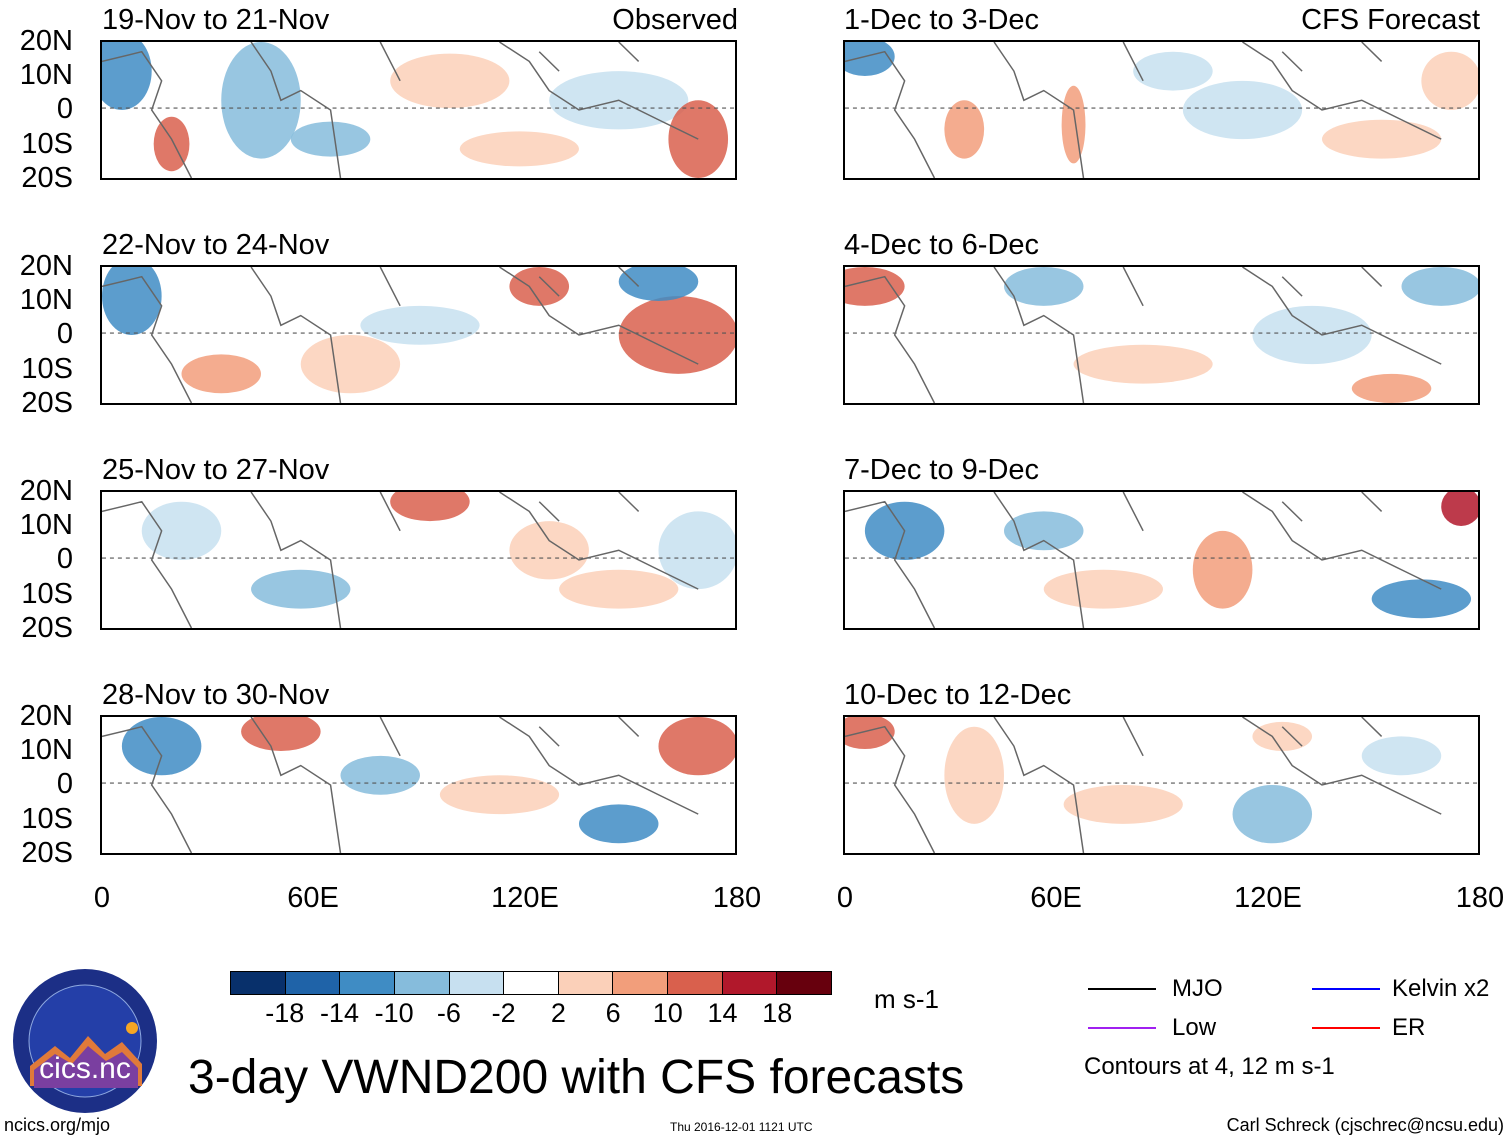 This screenshot has width=1510, height=1142. Describe the element at coordinates (1409, 1027) in the screenshot. I see `legend-label-er: ER` at that location.